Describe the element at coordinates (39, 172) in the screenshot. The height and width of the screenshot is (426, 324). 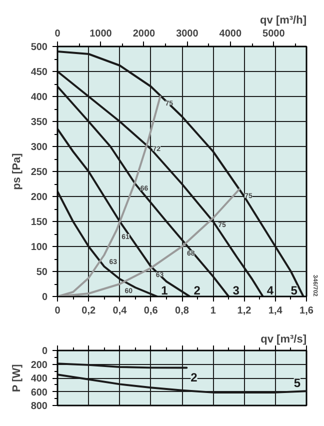
I see `y-tick-label: 250` at that location.